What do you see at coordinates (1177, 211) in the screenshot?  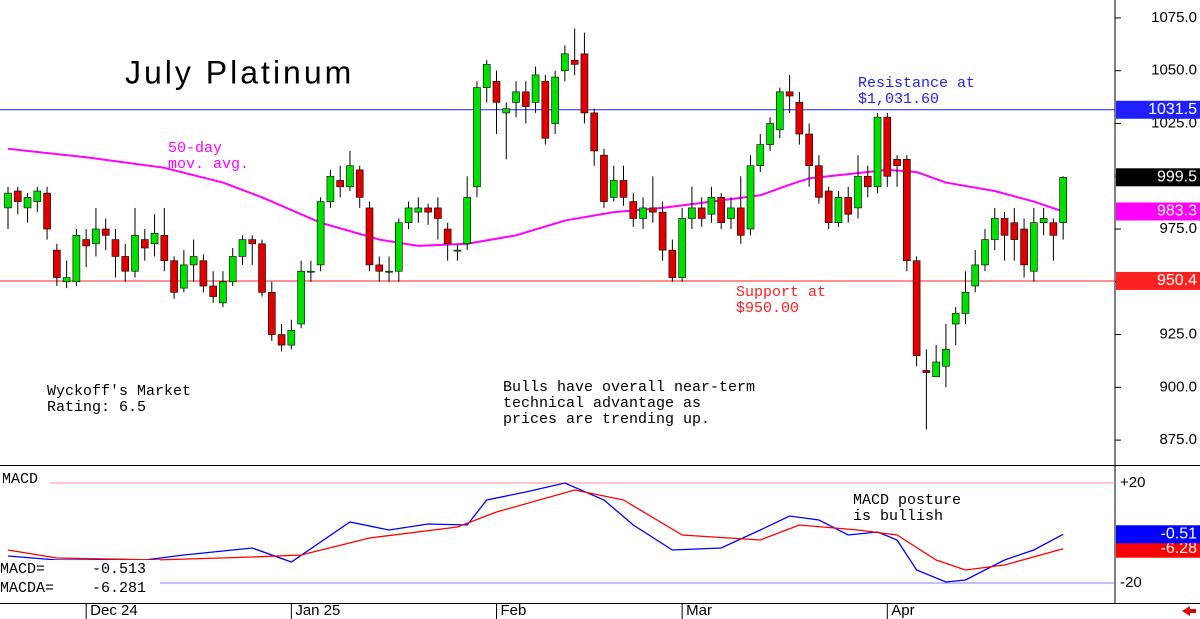 I see `value-box-label: 983.3` at bounding box center [1177, 211].